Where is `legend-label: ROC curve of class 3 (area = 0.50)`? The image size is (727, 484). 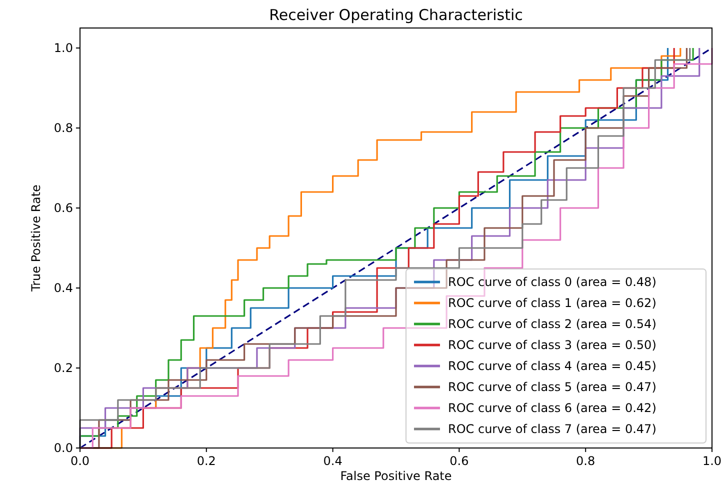 legend-label: ROC curve of class 3 (area = 0.50) is located at coordinates (552, 345).